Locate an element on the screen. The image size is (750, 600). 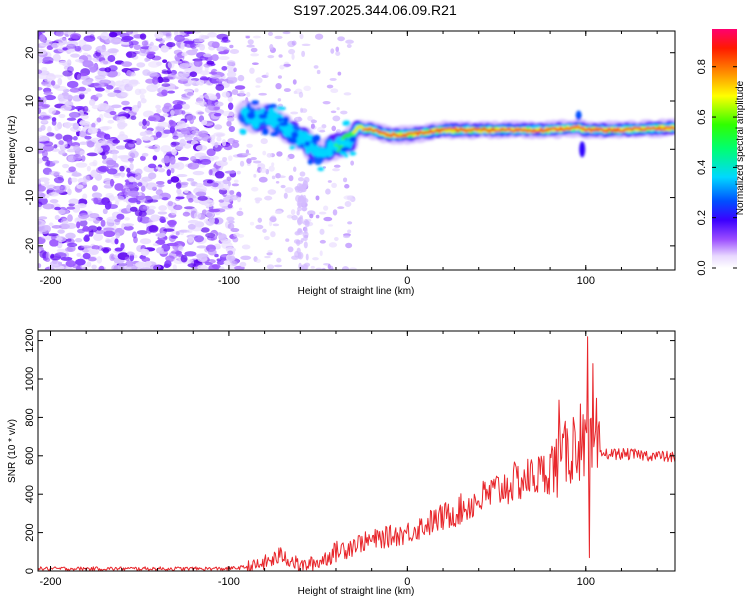
spectrogram-x-axis-label: Height of straight line (km) is located at coordinates (356, 291).